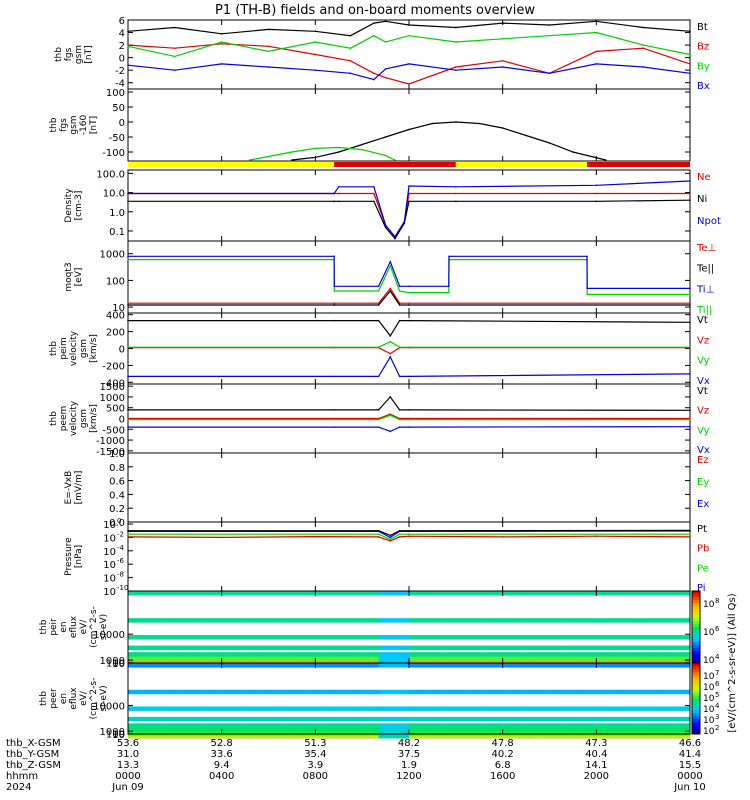 This screenshot has height=800, width=750. Describe the element at coordinates (64, 125) in the screenshot. I see `y-axis-label-line: fgs` at that location.